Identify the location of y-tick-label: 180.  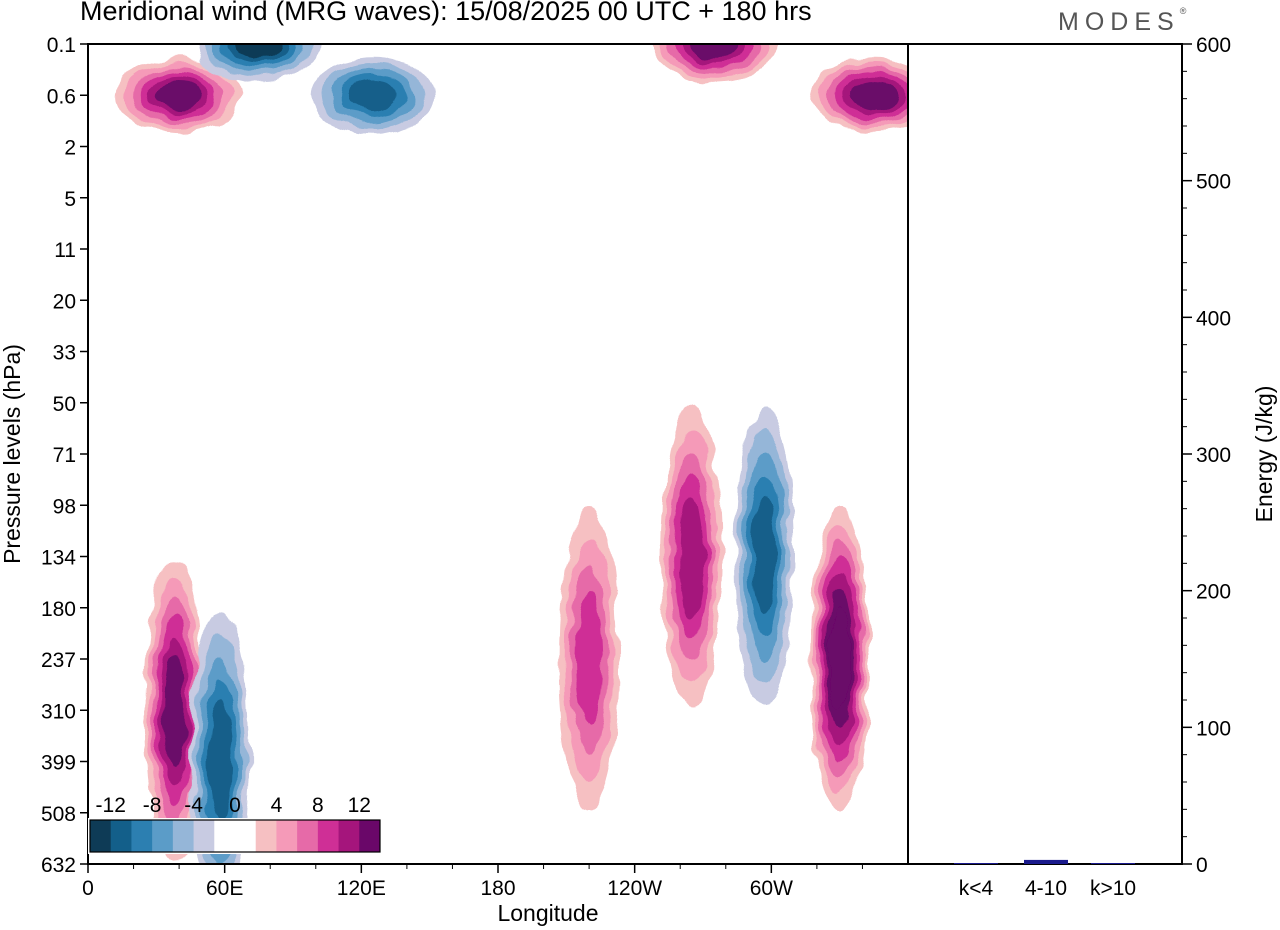
(58, 609).